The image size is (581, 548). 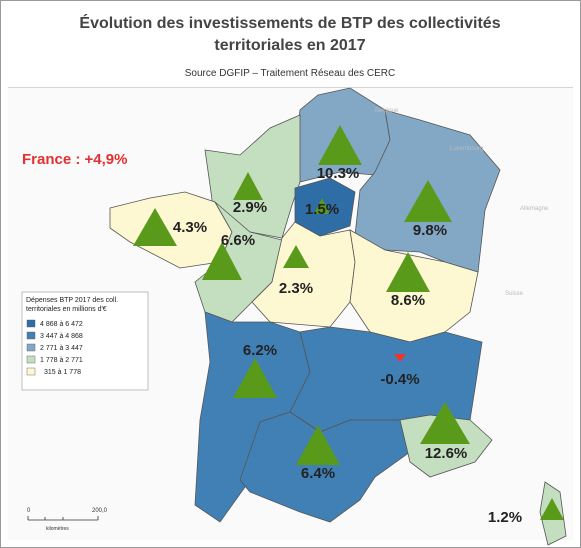 I want to click on region-label: 6.6%, so click(x=238, y=240).